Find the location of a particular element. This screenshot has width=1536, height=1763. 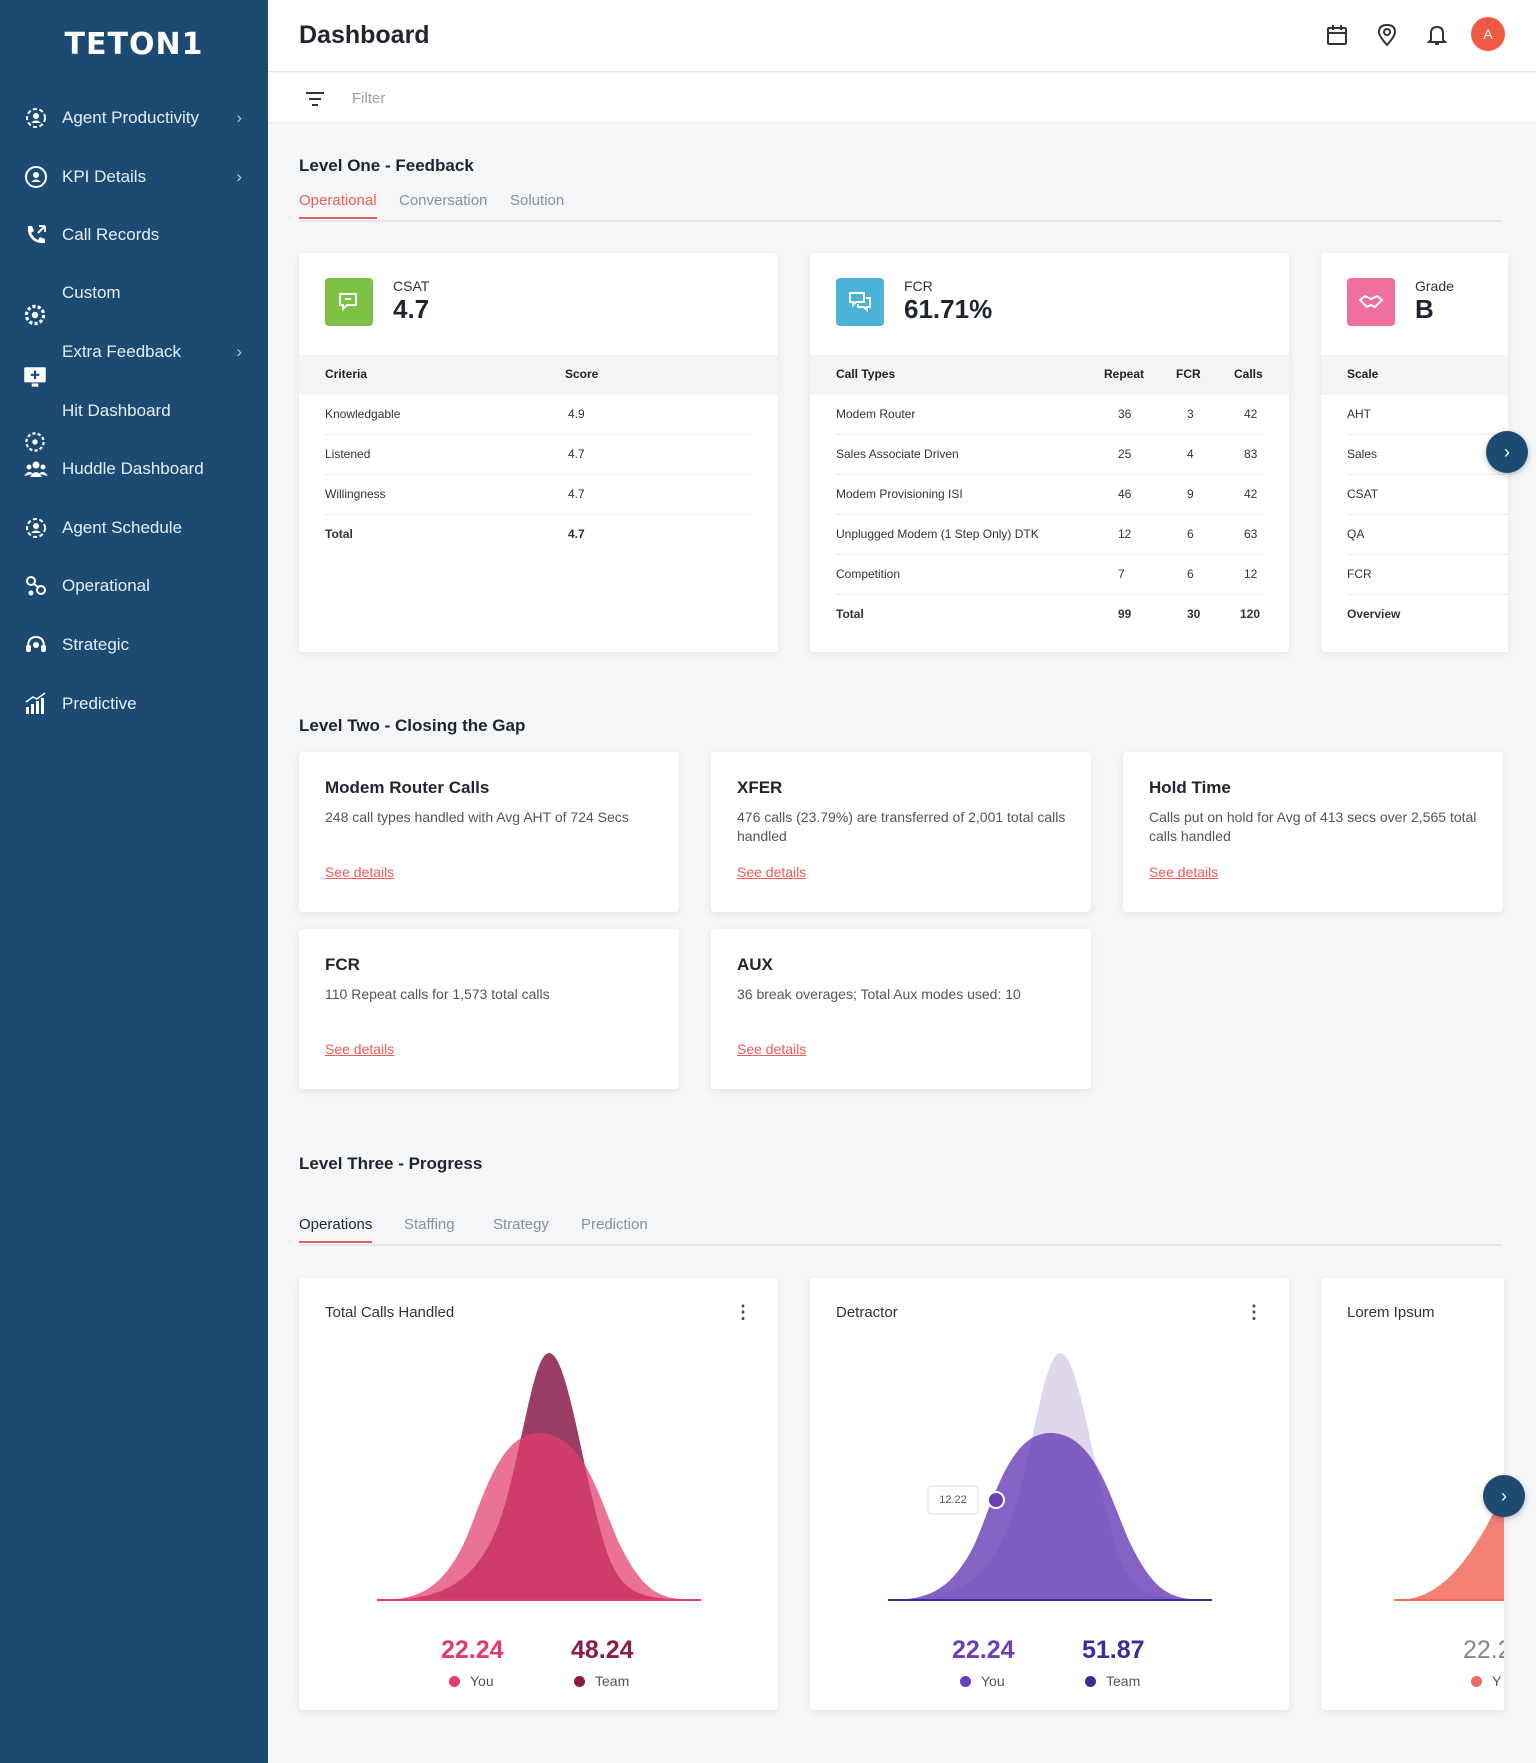

level-three-tabs: Operations Staffing Strategy Prediction is located at coordinates (900, 1229).